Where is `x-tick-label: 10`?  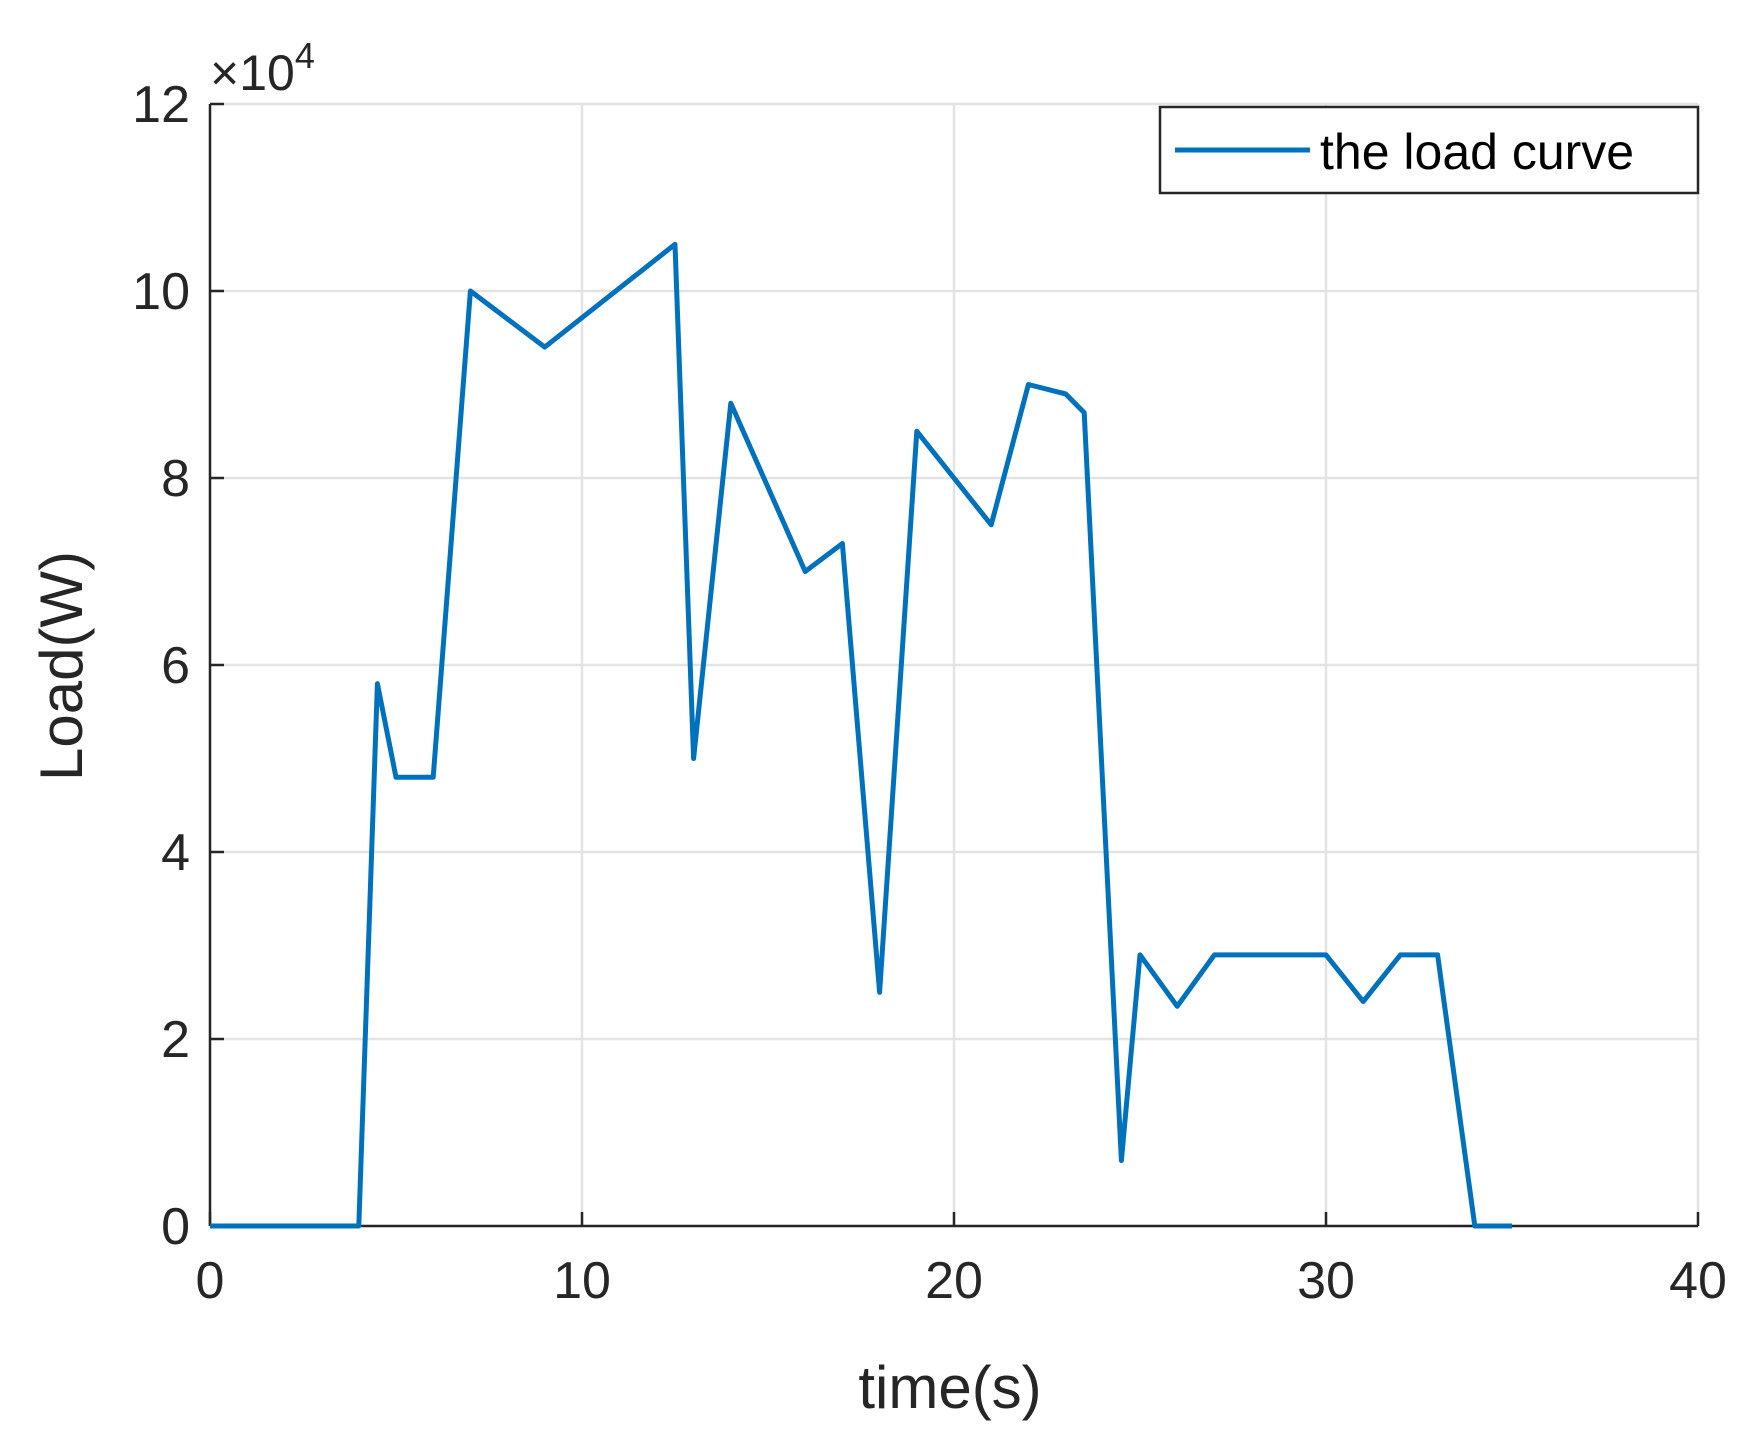 x-tick-label: 10 is located at coordinates (582, 1281).